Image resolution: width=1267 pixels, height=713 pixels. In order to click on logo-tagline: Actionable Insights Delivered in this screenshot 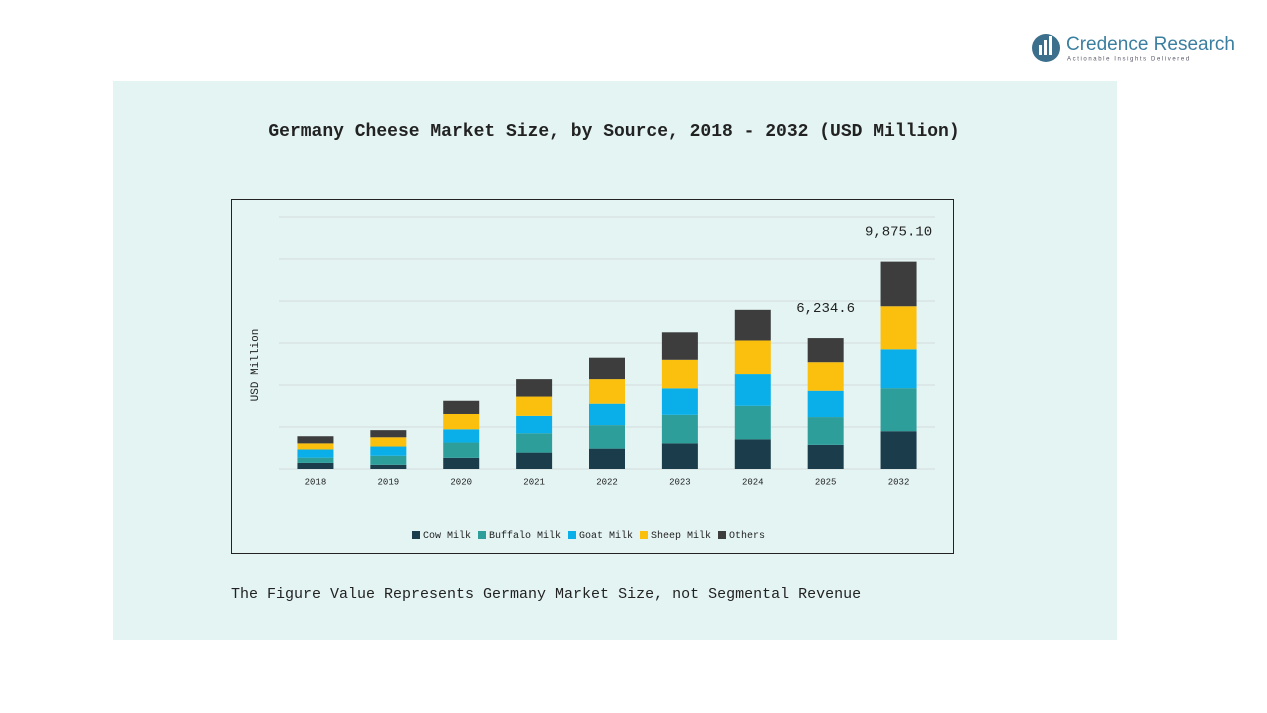, I will do `click(1129, 60)`.